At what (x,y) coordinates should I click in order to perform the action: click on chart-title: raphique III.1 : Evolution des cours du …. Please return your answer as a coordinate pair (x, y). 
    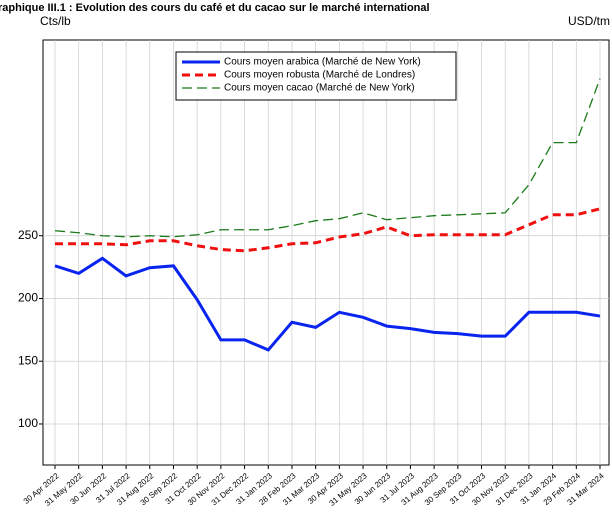
    Looking at the image, I should click on (215, 8).